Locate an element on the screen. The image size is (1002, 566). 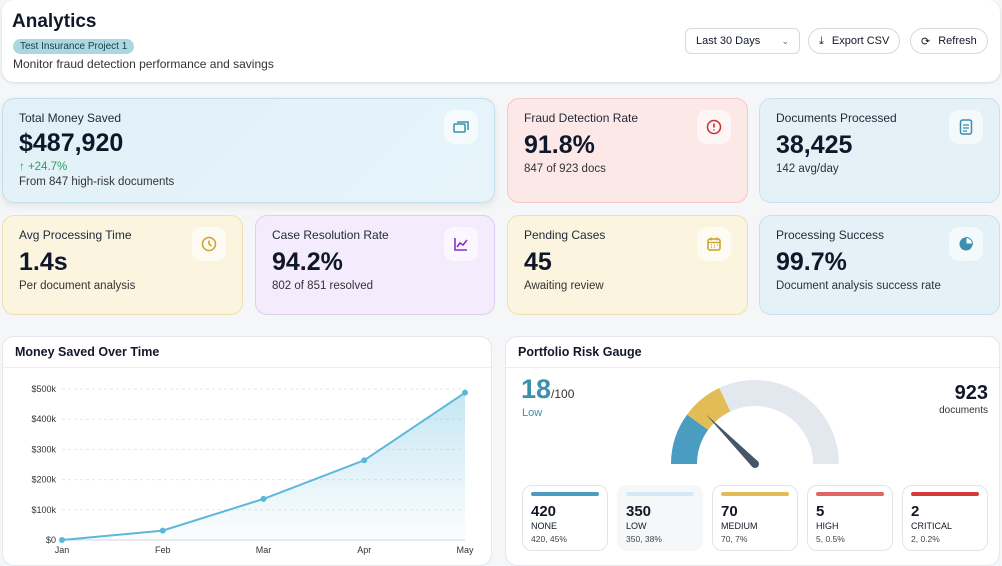
risk-score-value: 18 is located at coordinates (536, 389).